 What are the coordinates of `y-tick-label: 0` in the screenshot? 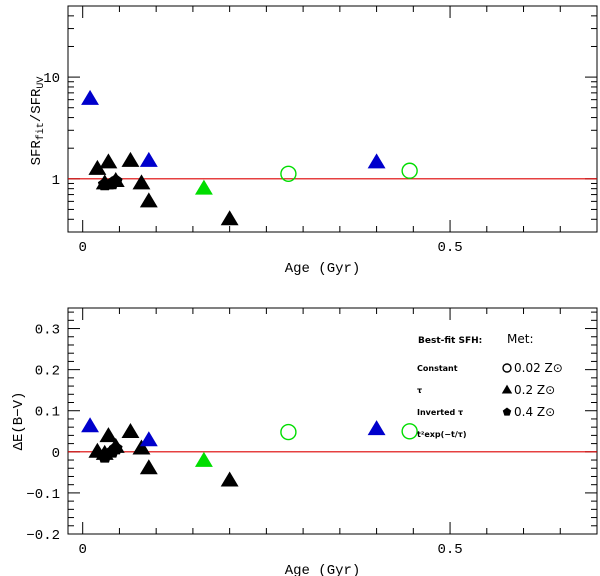 It's located at (56, 454).